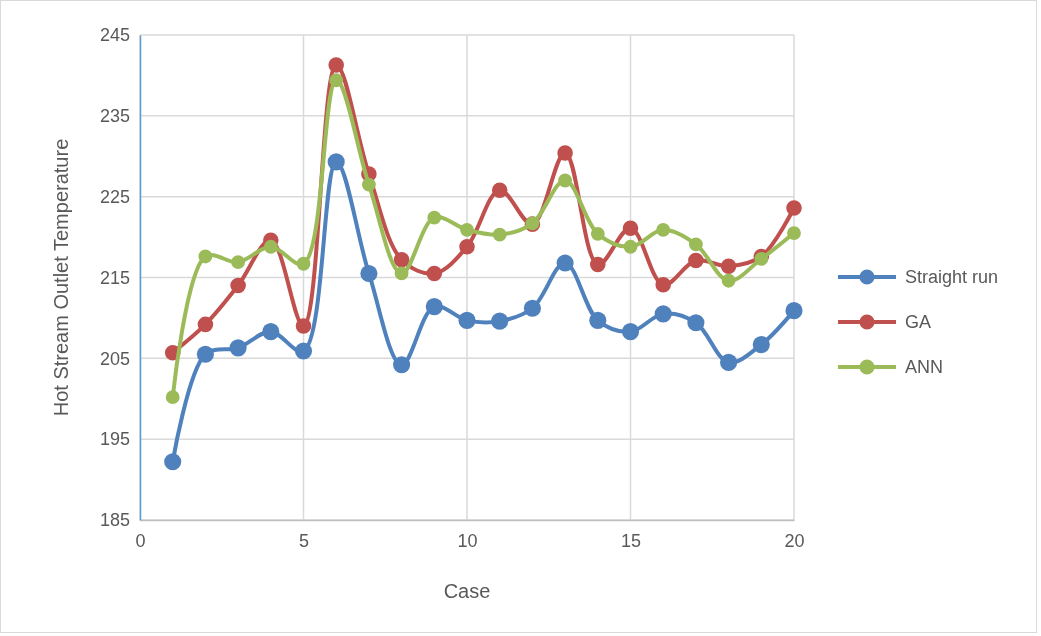  What do you see at coordinates (467, 540) in the screenshot?
I see `x-tick-label: 10` at bounding box center [467, 540].